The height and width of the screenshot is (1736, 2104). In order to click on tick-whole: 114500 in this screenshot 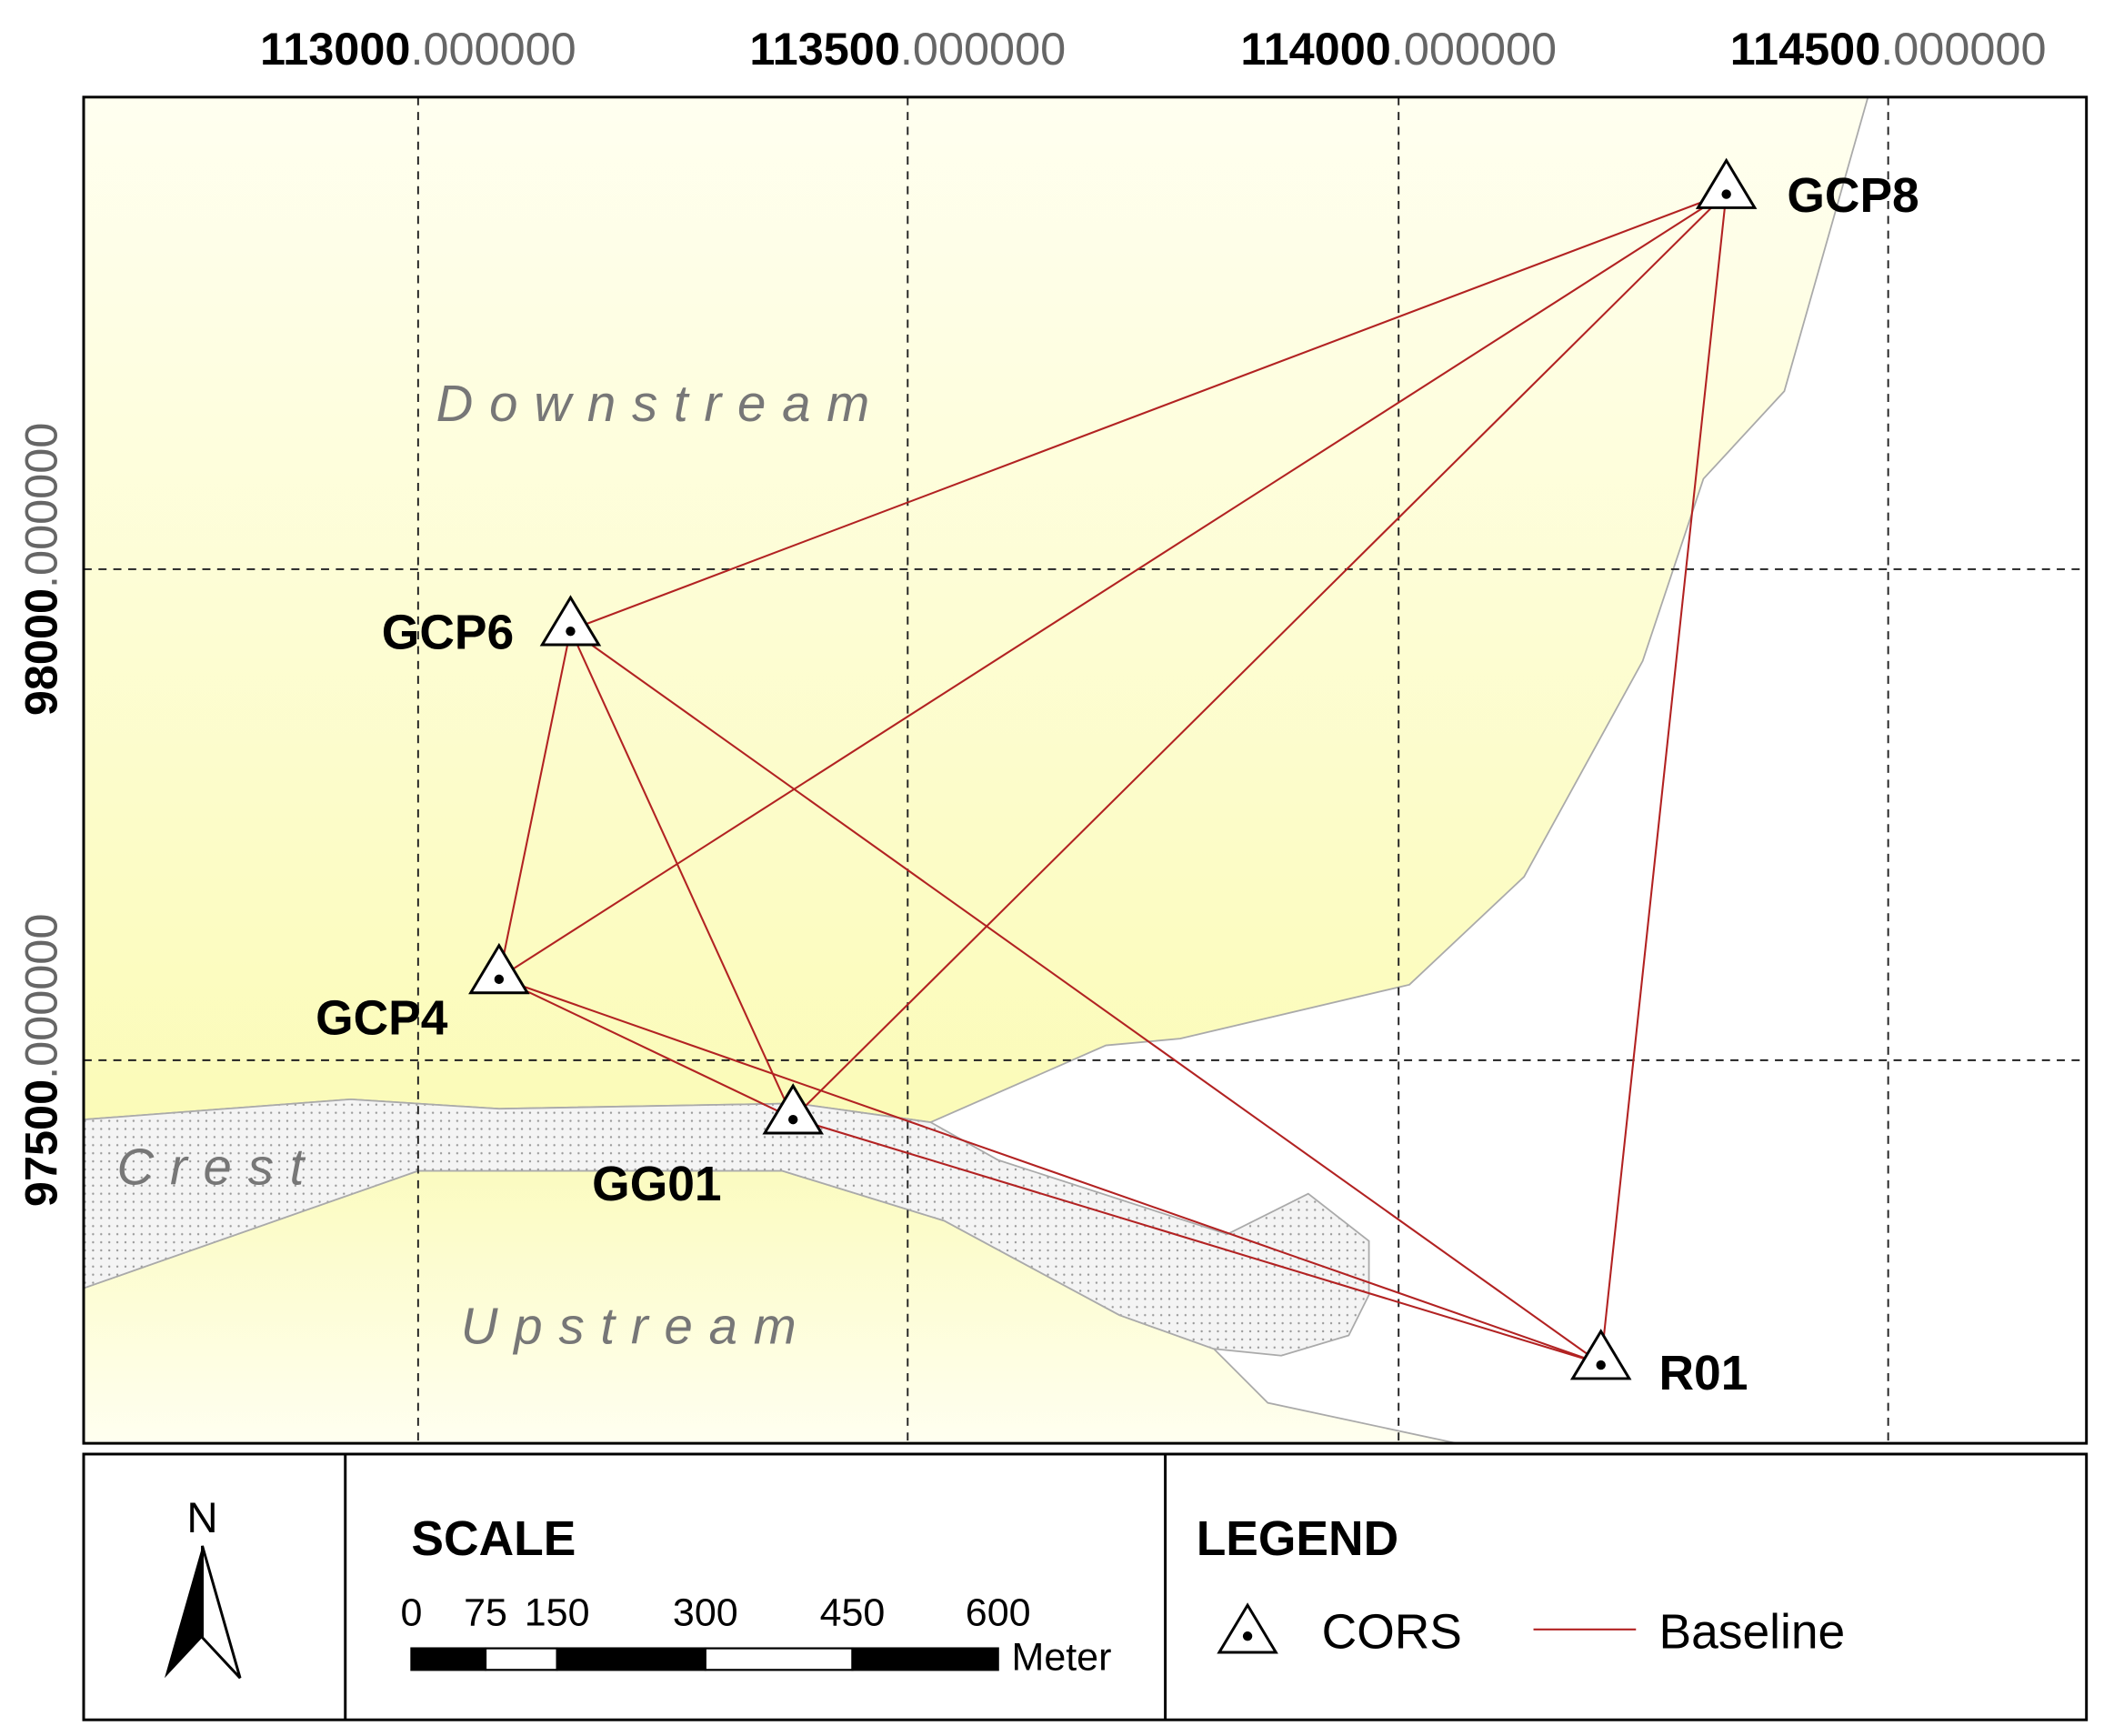, I will do `click(1805, 49)`.